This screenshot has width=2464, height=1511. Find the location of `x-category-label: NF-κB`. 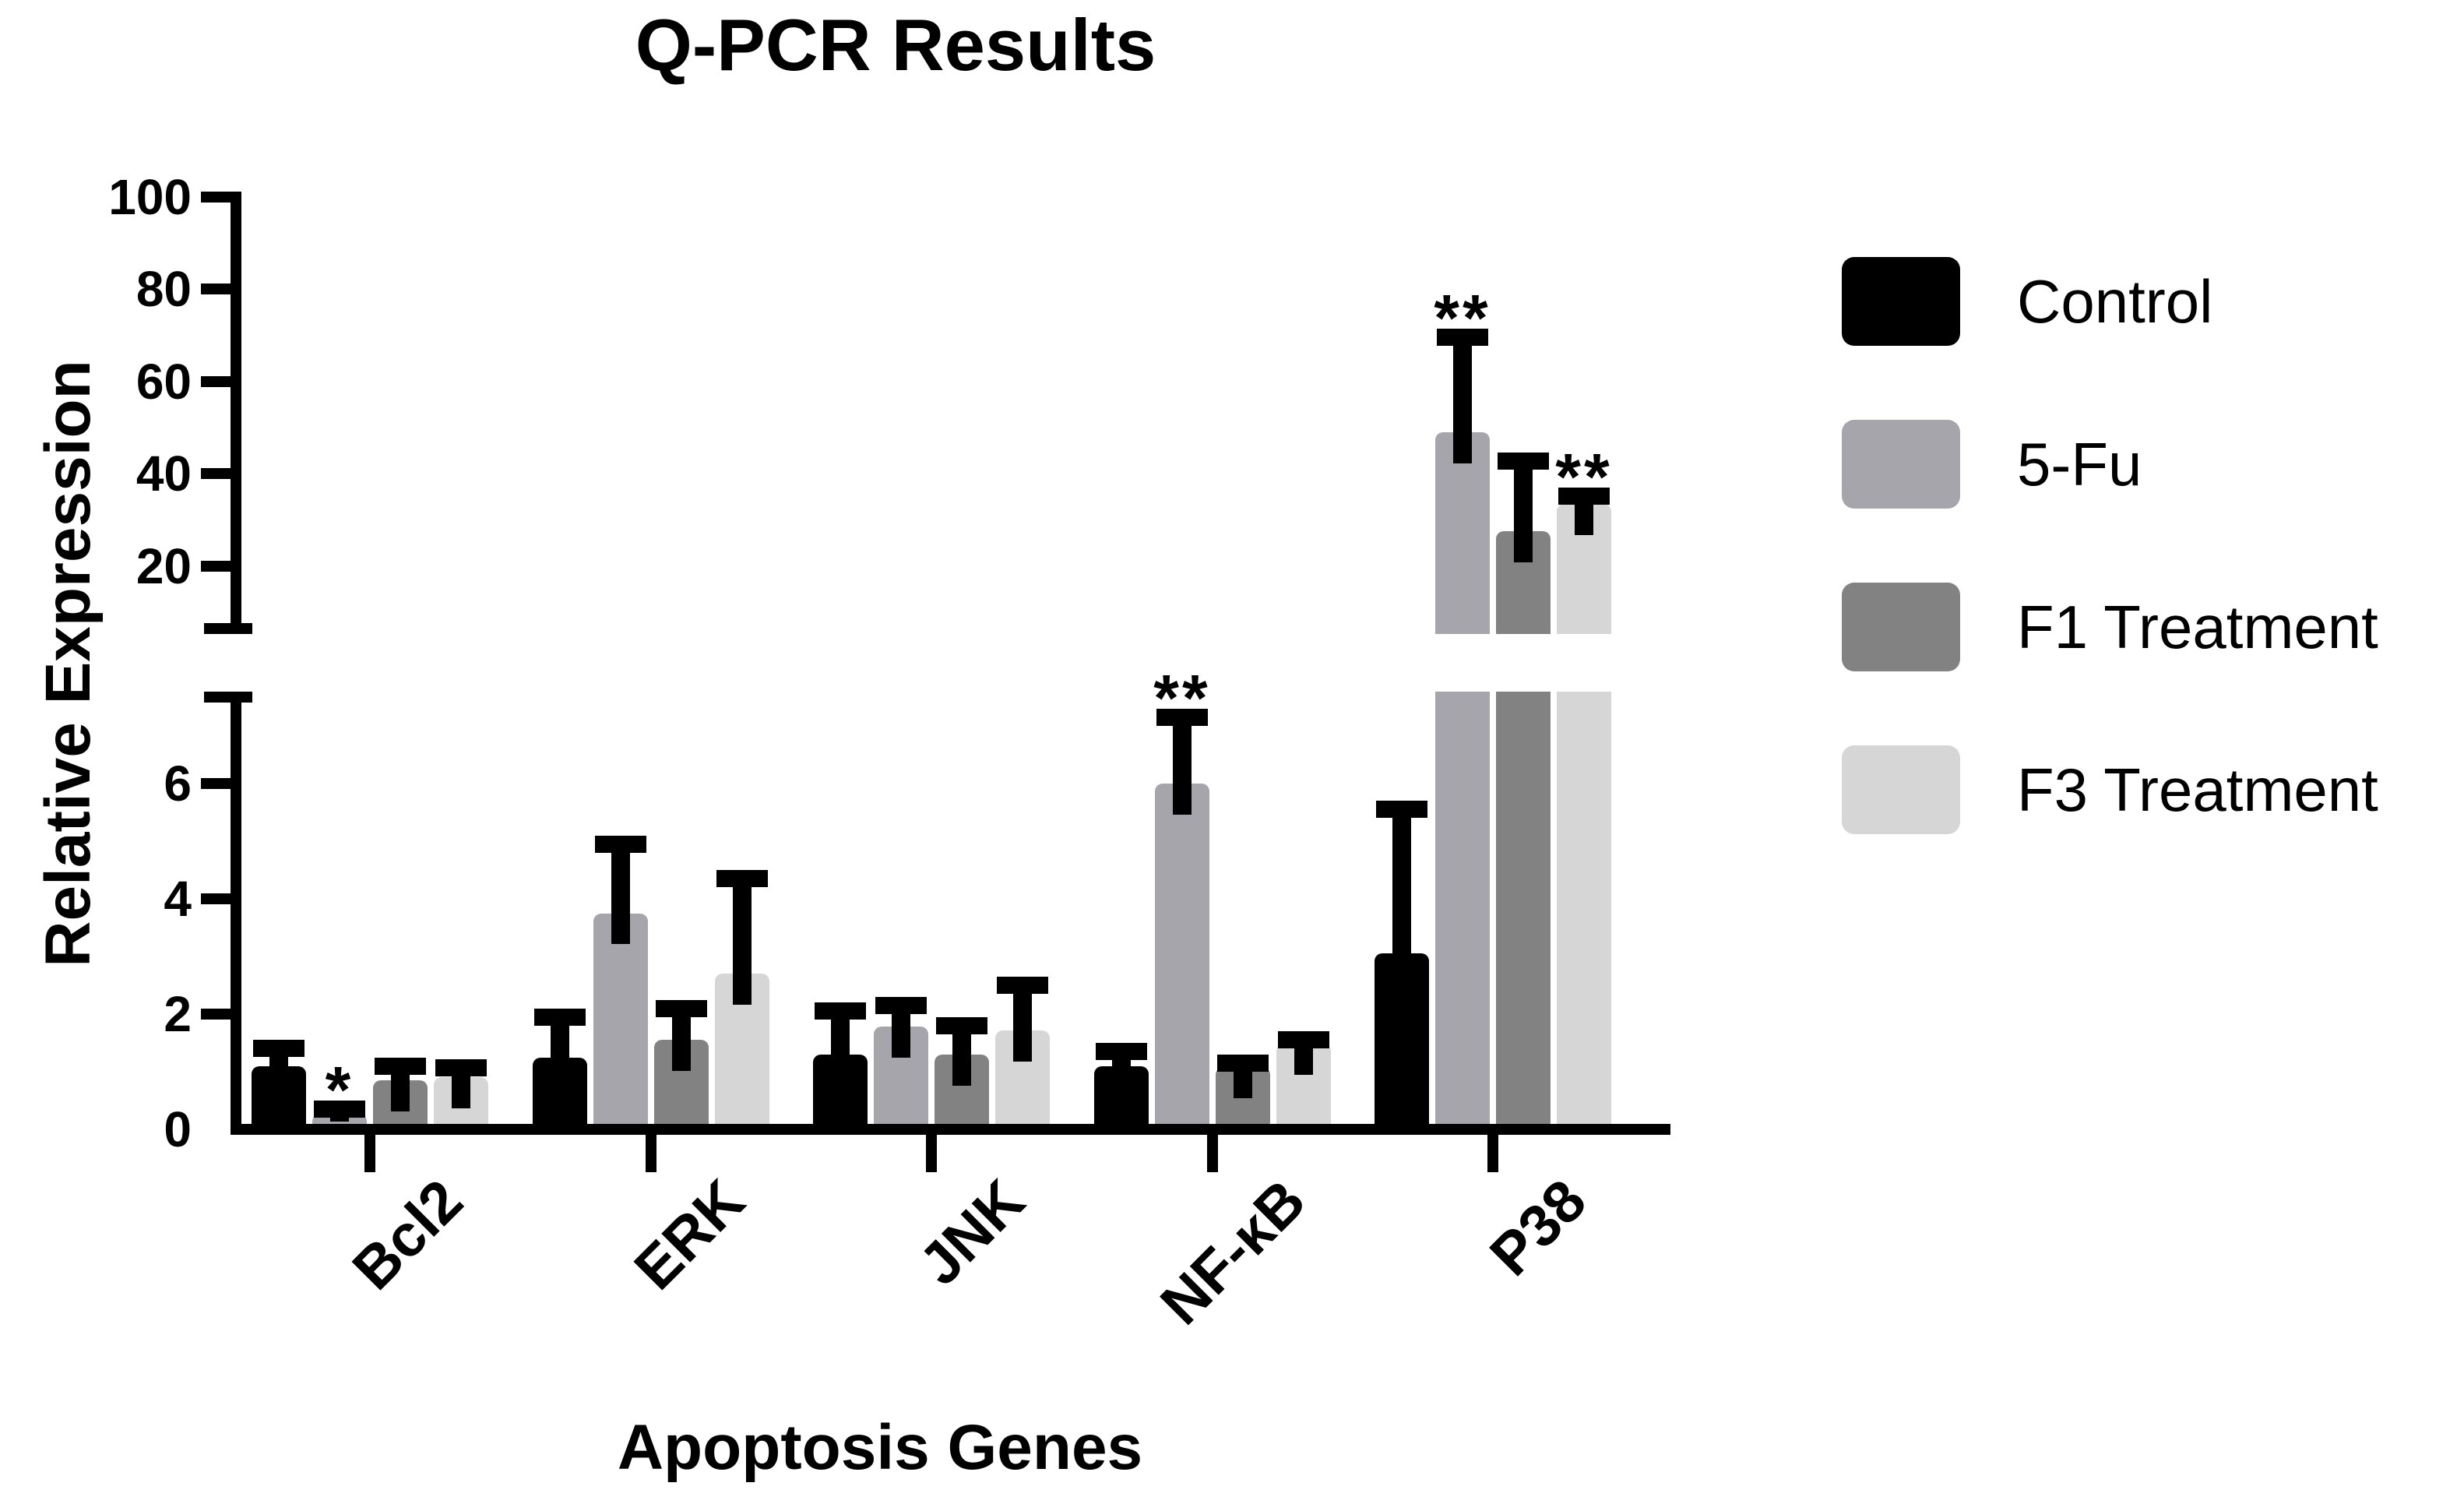

x-category-label: NF-κB is located at coordinates (1233, 1252).